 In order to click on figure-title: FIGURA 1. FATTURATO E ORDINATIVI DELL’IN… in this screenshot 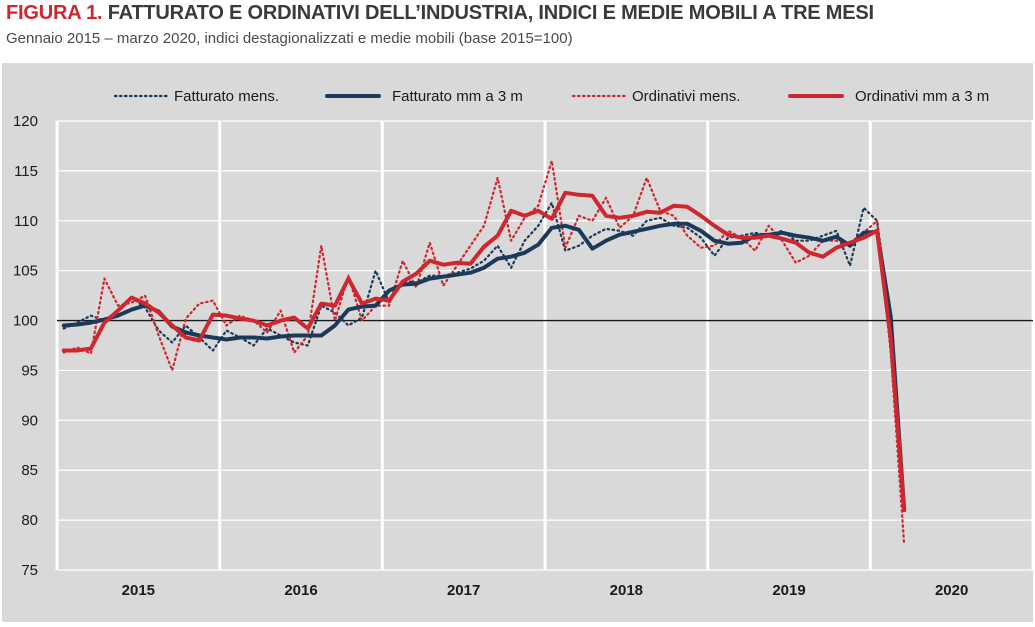, I will do `click(440, 13)`.